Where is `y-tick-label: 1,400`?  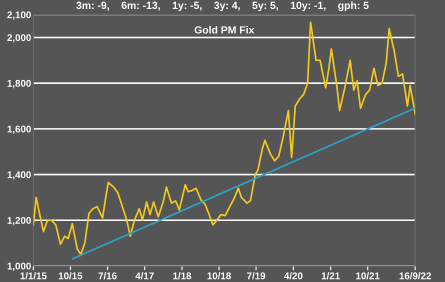 y-tick-label: 1,400 is located at coordinates (19, 175).